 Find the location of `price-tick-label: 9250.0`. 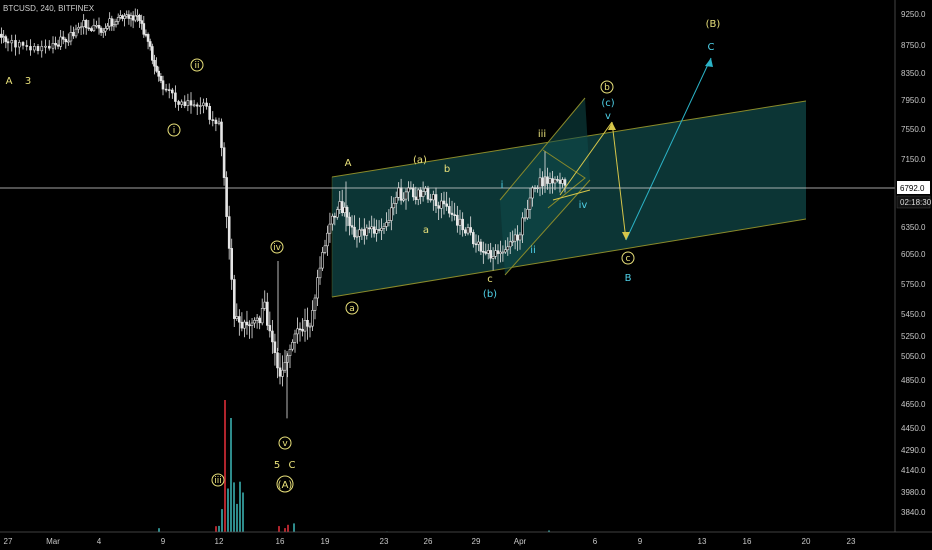

price-tick-label: 9250.0 is located at coordinates (913, 14).